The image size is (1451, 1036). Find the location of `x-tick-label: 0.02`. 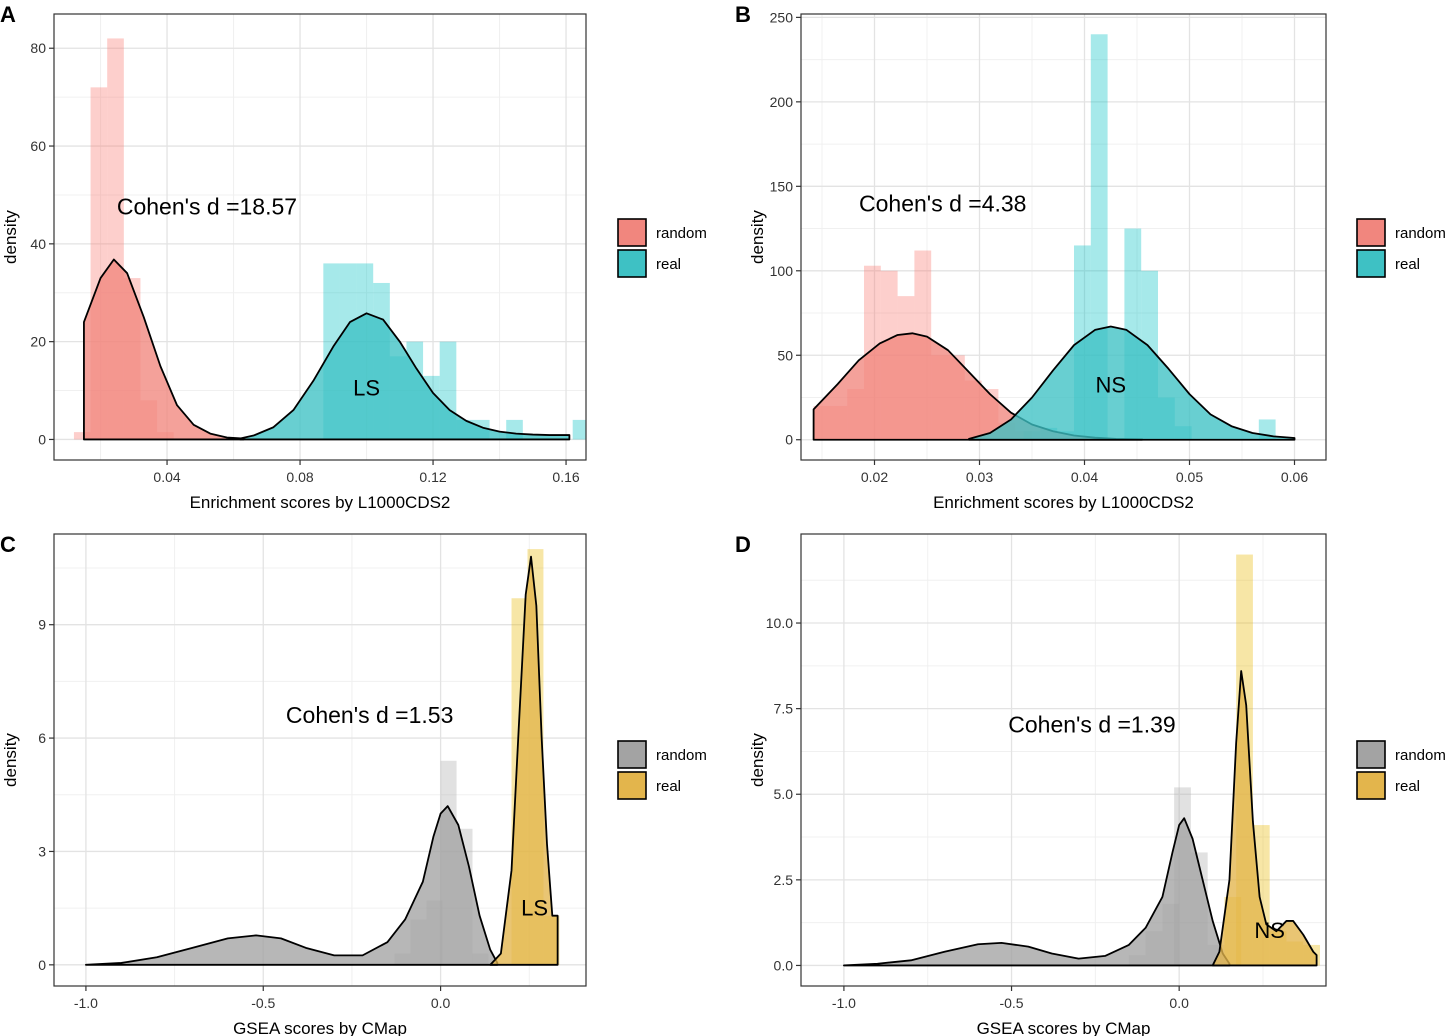

x-tick-label: 0.02 is located at coordinates (874, 477).